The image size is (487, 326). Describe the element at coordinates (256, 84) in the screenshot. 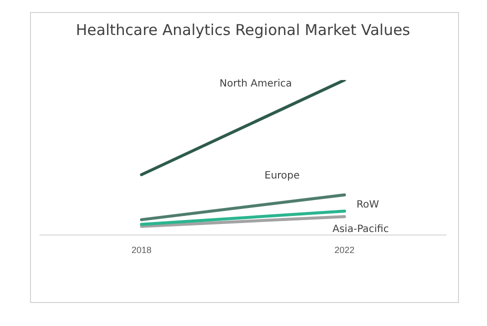

I see `series-label: North America` at that location.